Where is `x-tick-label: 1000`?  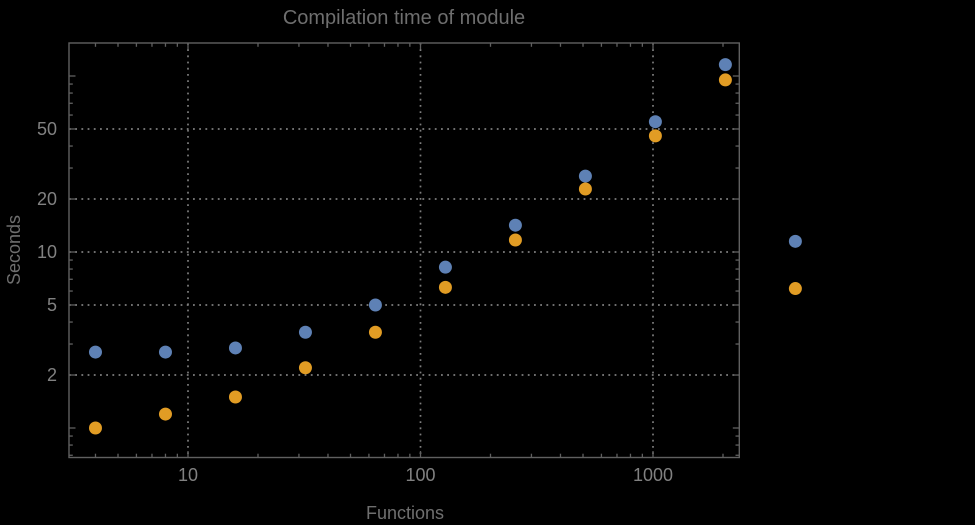 x-tick-label: 1000 is located at coordinates (653, 475).